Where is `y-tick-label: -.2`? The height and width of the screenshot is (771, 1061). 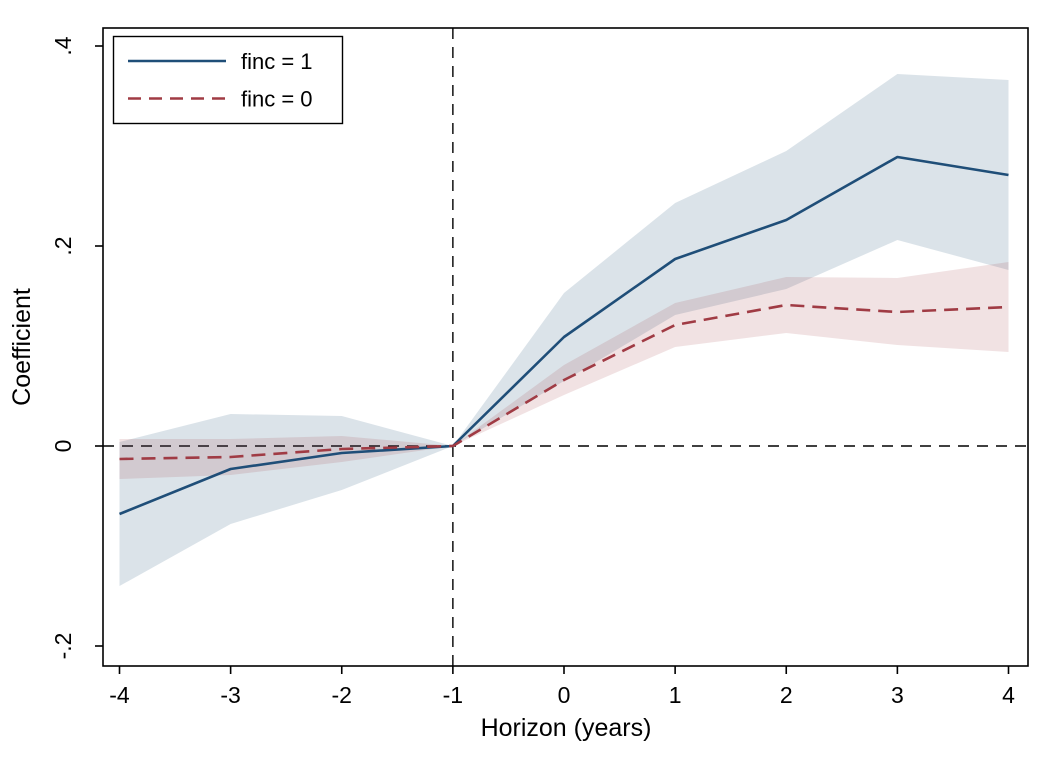 y-tick-label: -.2 is located at coordinates (63, 646).